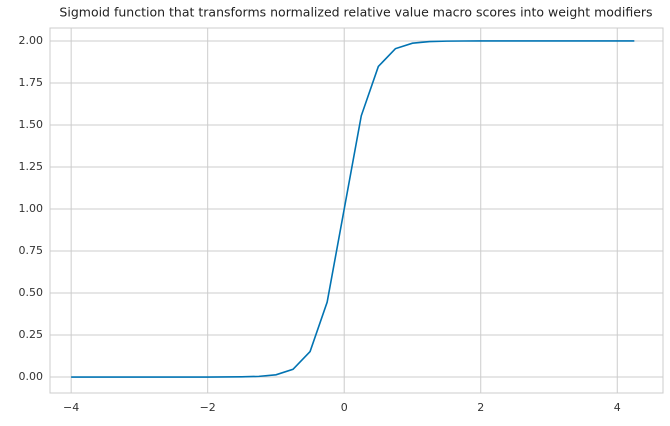  I want to click on y-tick-label: 0.50, so click(31, 292).